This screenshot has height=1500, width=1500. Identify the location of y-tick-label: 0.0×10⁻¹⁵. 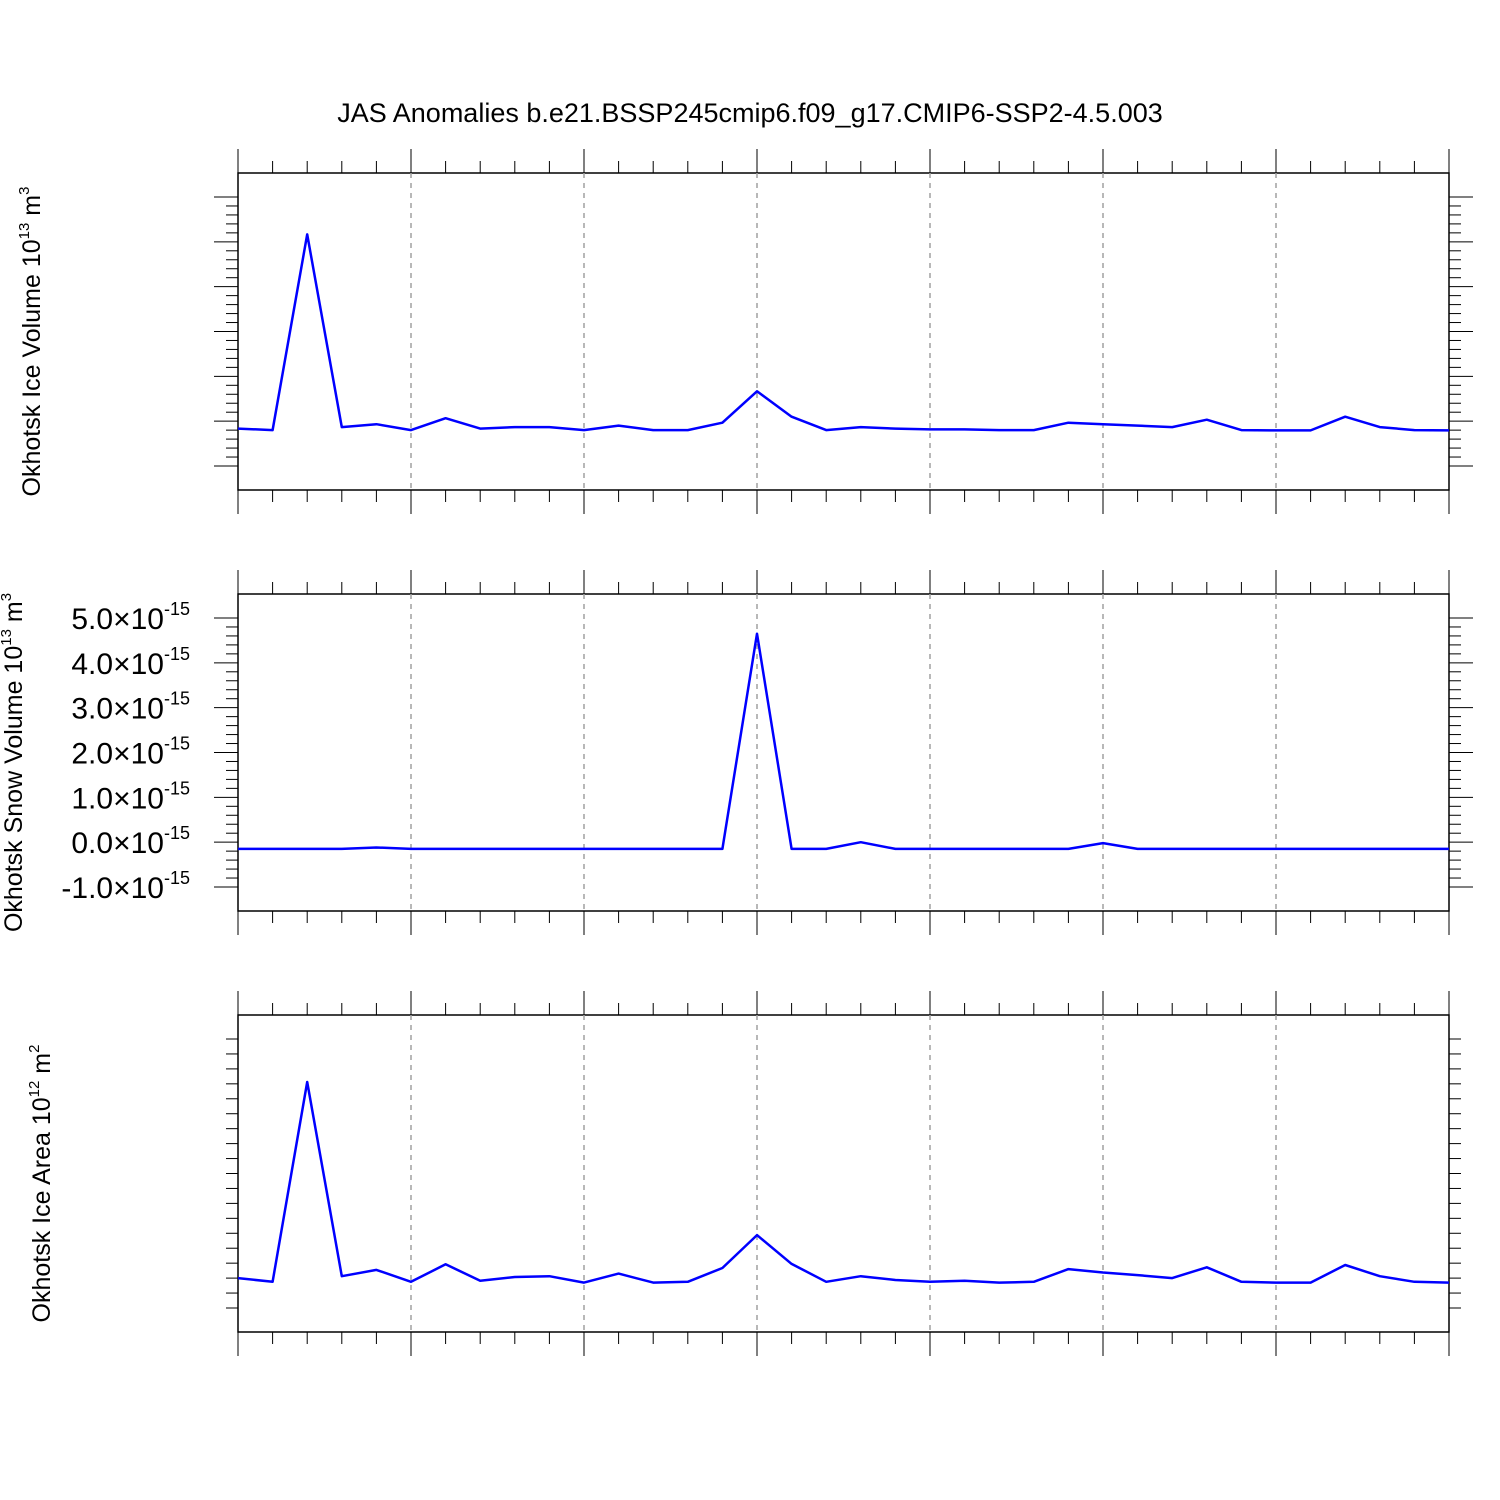
(130, 841).